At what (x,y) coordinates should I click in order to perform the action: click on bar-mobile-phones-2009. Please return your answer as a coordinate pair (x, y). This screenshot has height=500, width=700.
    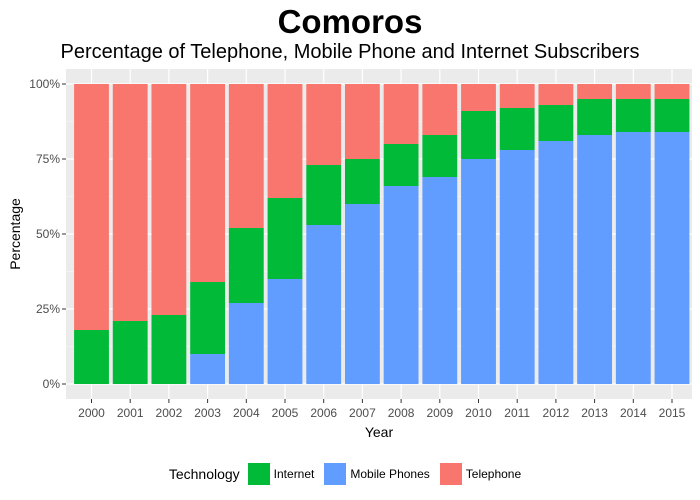
    Looking at the image, I should click on (440, 280).